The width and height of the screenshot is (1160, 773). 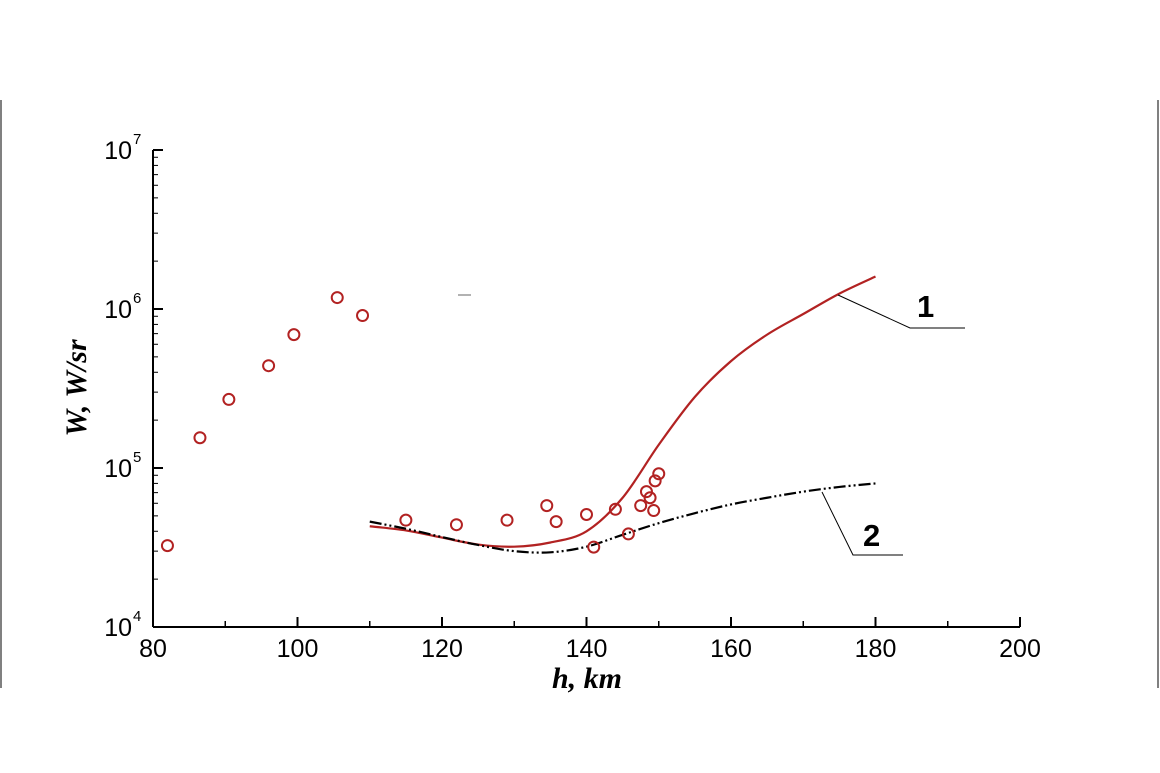 I want to click on y-axis-title: W, W/sr, so click(x=76, y=388).